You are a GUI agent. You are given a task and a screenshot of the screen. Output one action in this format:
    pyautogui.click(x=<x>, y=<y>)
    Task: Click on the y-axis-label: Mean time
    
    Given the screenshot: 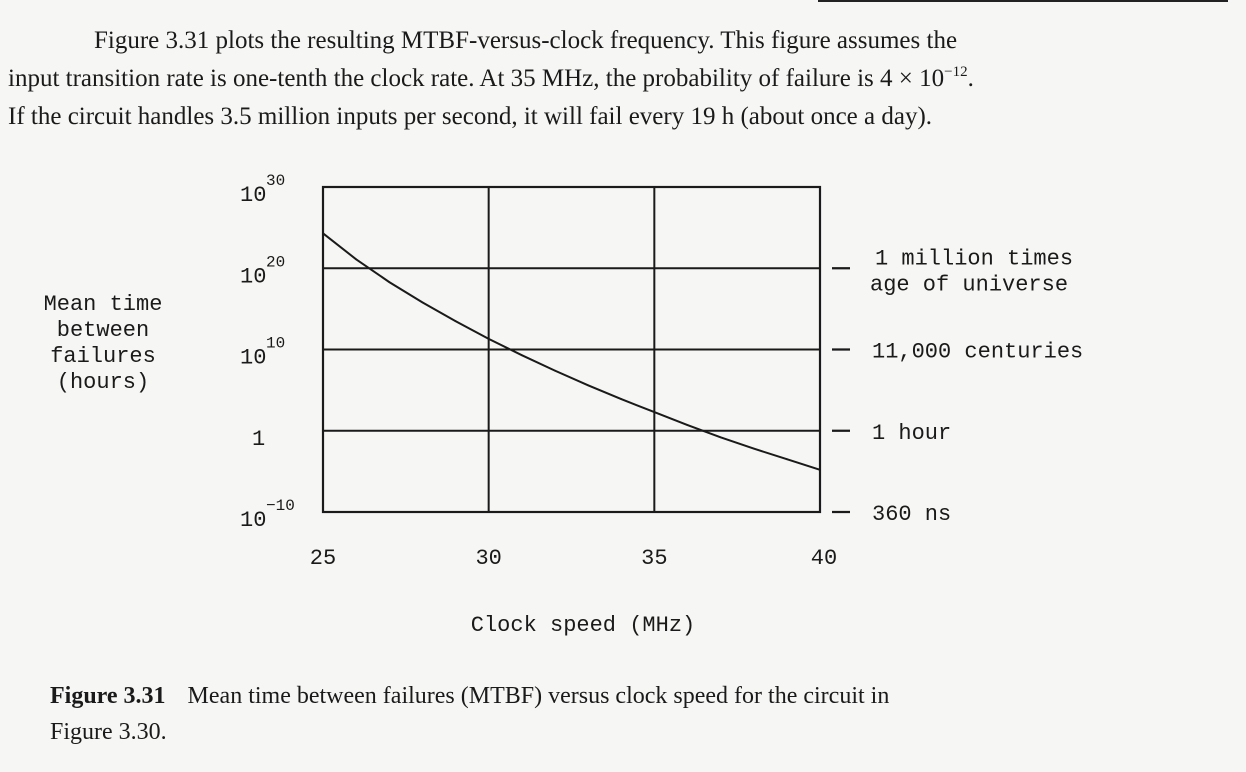 What is the action you would take?
    pyautogui.click(x=103, y=304)
    